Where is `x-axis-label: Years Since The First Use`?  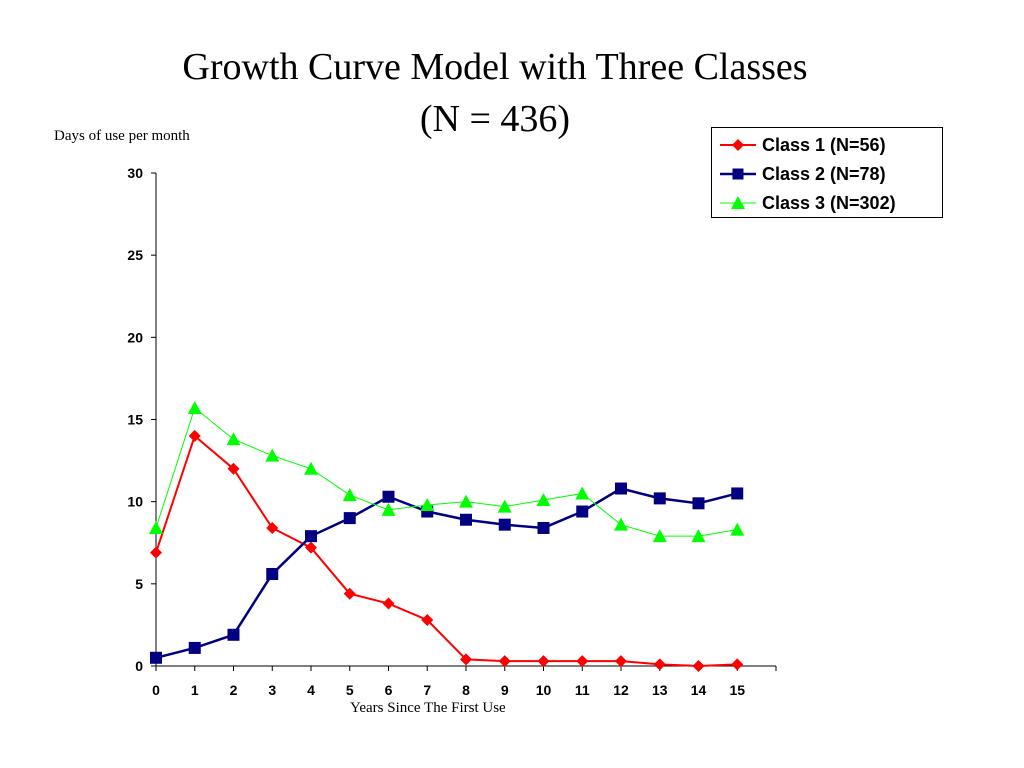 x-axis-label: Years Since The First Use is located at coordinates (428, 708).